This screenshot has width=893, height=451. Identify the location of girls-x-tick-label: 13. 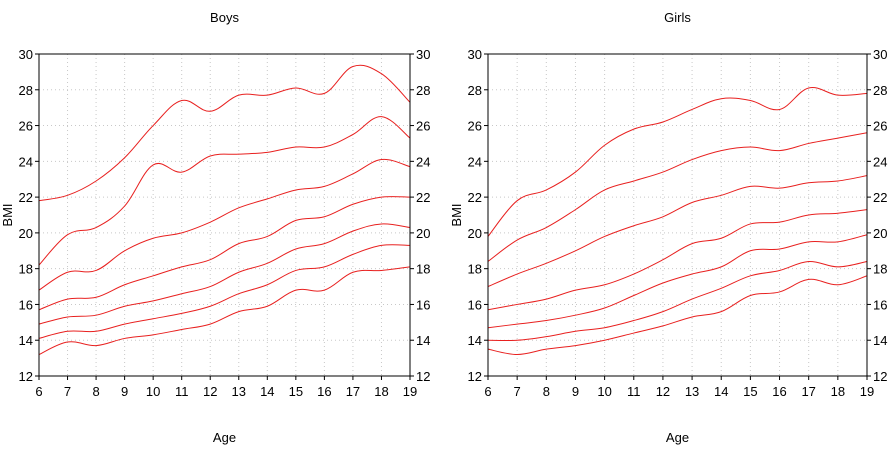
(692, 391).